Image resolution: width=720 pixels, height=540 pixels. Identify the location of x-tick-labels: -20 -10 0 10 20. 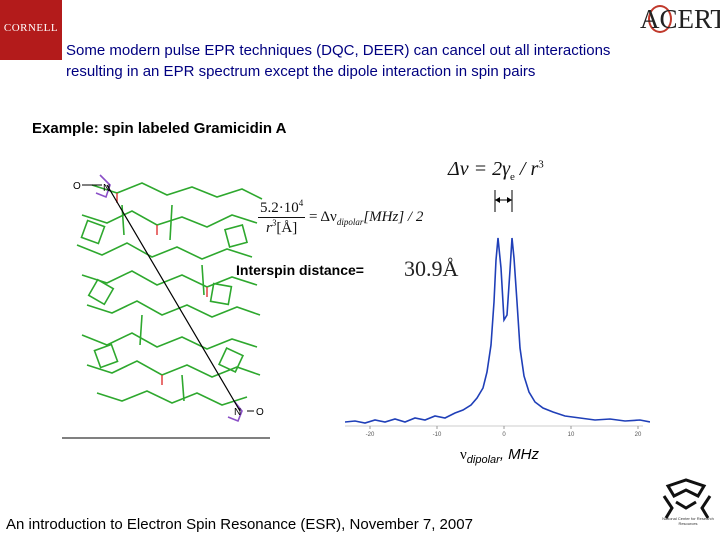
(504, 432).